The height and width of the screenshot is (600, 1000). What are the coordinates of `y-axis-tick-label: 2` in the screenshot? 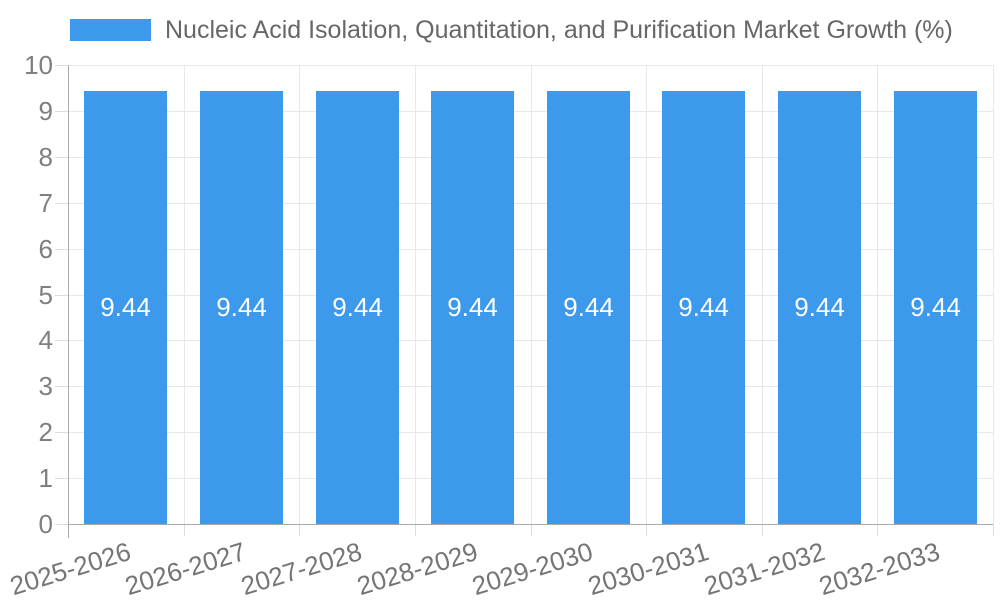 It's located at (45, 432).